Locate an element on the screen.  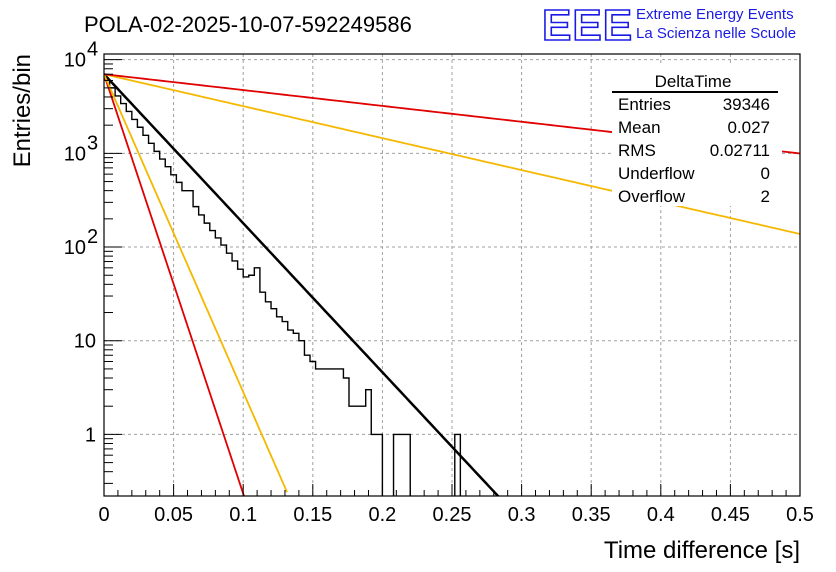
stats-box-background is located at coordinates (697, 136).